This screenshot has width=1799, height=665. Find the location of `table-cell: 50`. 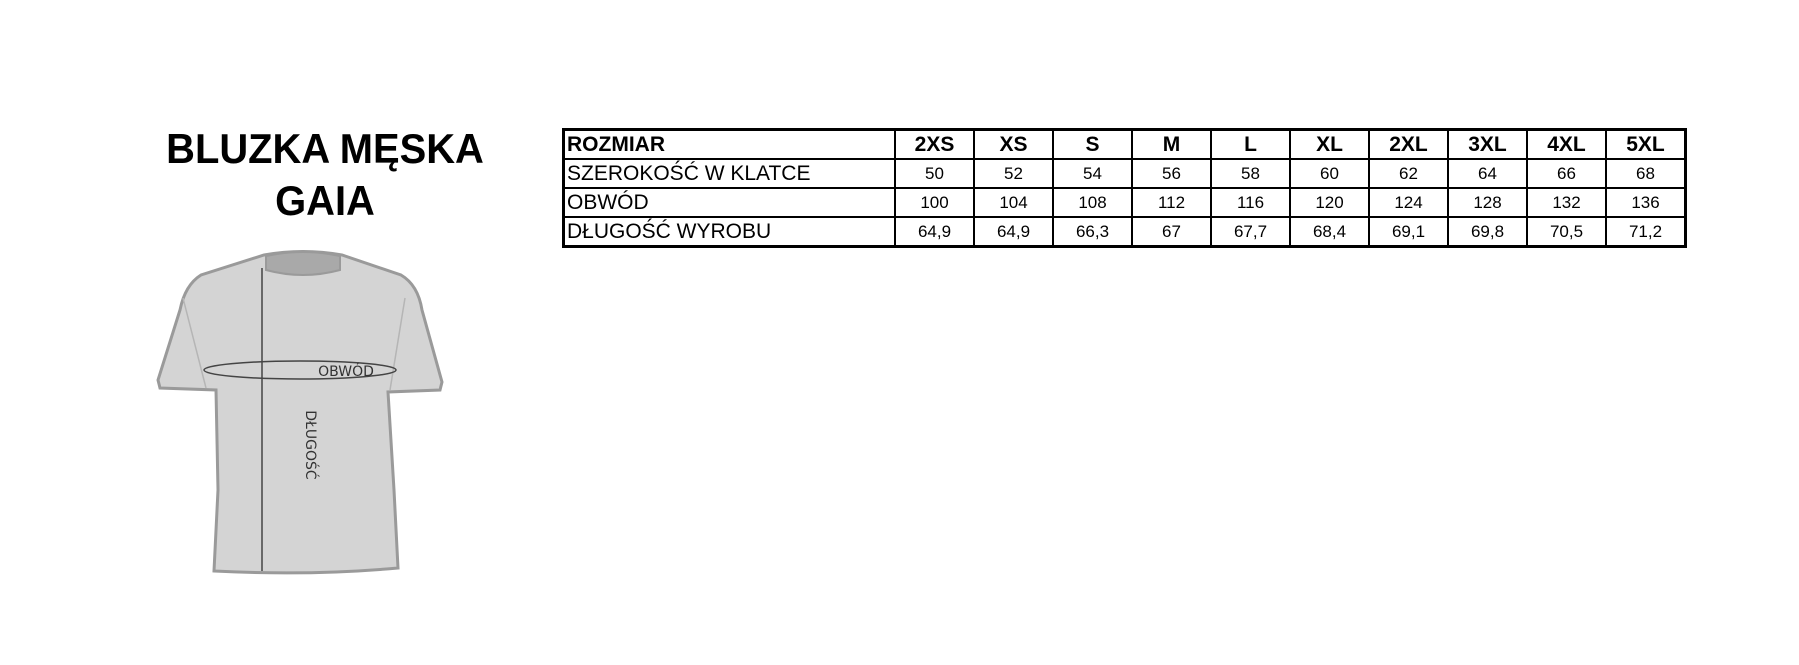

table-cell: 50 is located at coordinates (934, 173).